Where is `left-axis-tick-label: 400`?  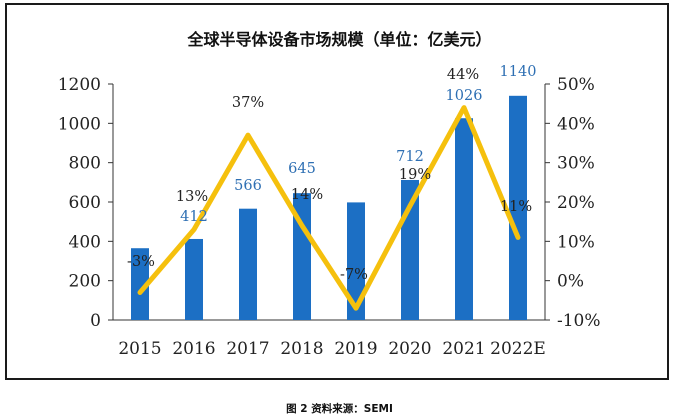 left-axis-tick-label: 400 is located at coordinates (85, 242).